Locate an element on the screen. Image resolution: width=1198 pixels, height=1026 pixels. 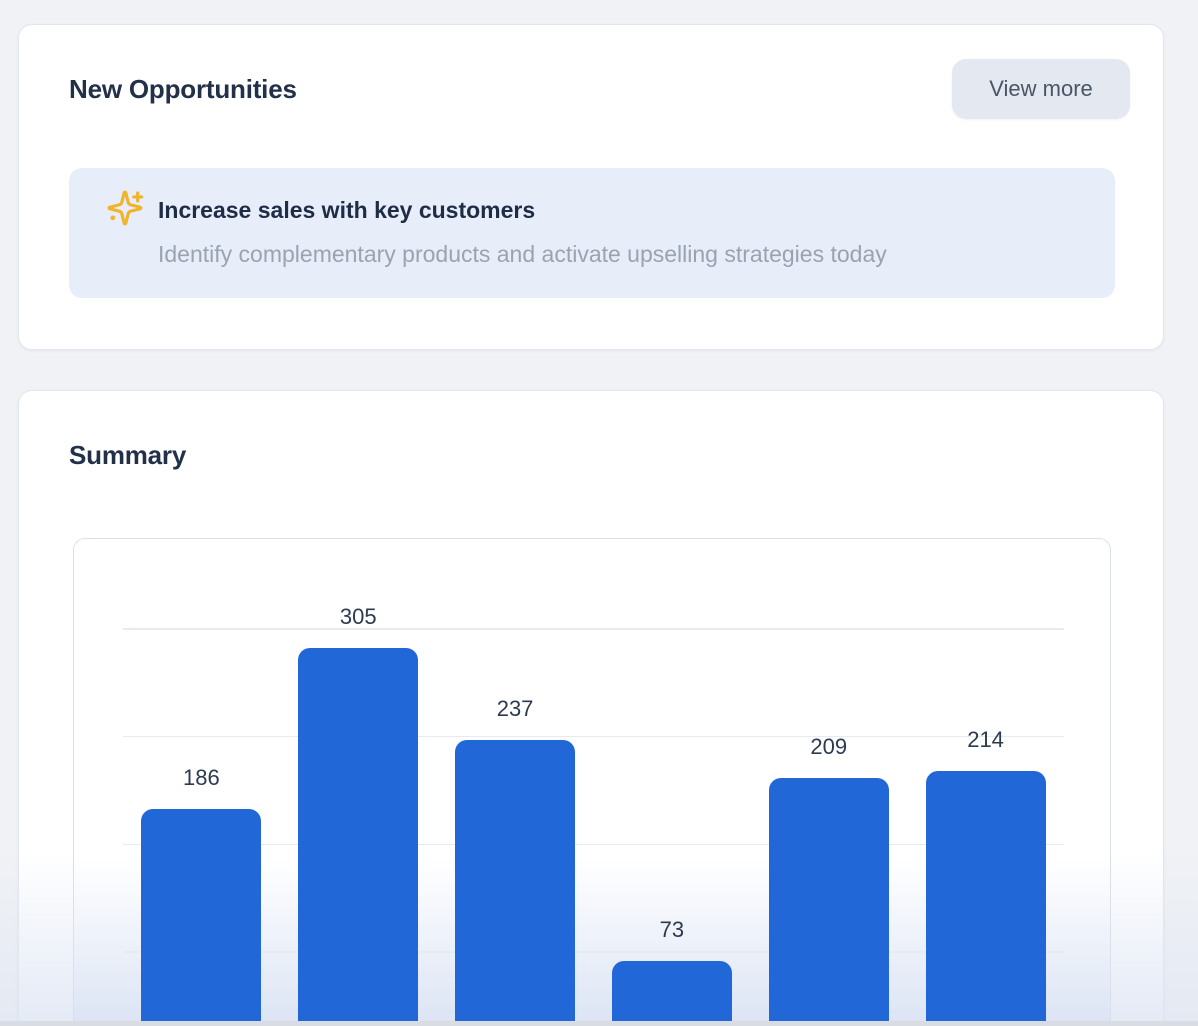
bar-slot: 209 is located at coordinates (828, 782).